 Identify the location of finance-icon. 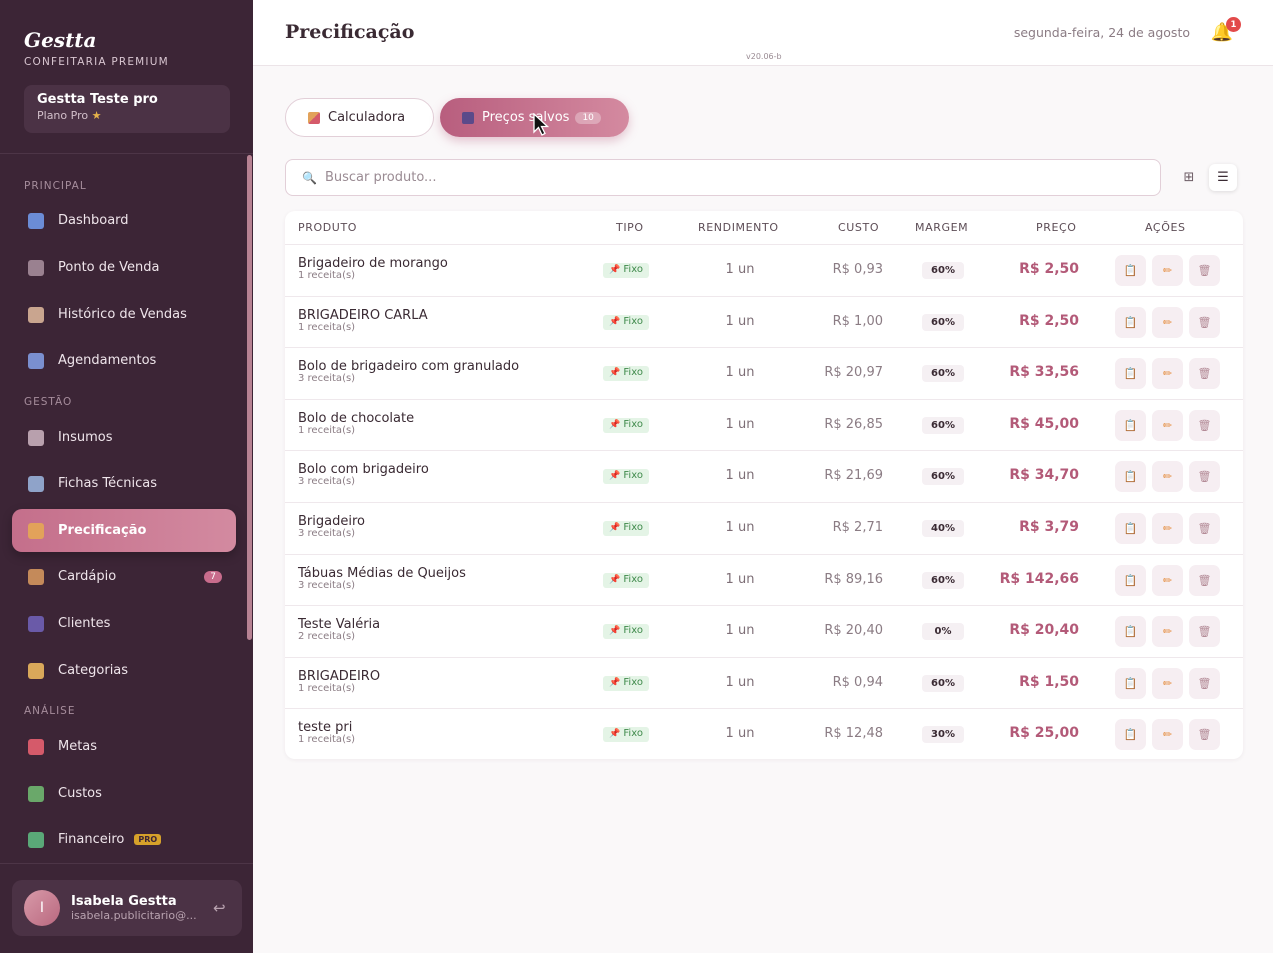
(36, 839).